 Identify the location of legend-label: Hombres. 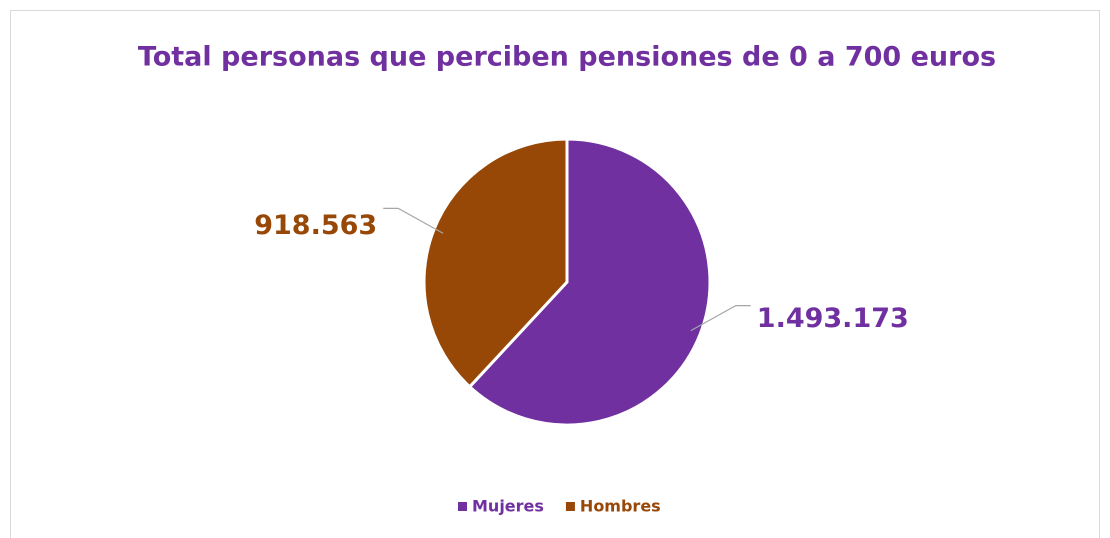
(620, 506).